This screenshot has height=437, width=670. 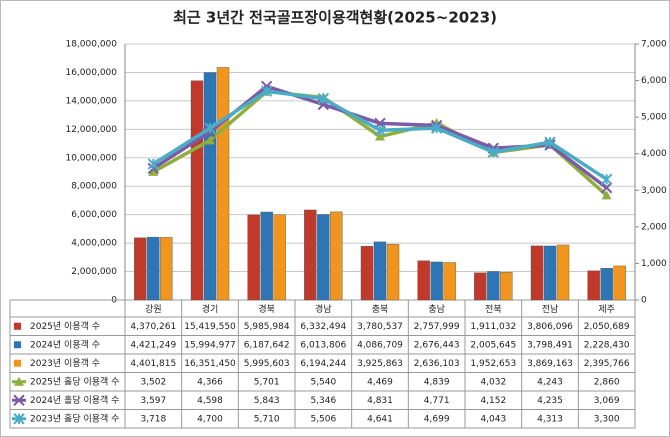 I want to click on x-tick-label: 충북, so click(x=380, y=309).